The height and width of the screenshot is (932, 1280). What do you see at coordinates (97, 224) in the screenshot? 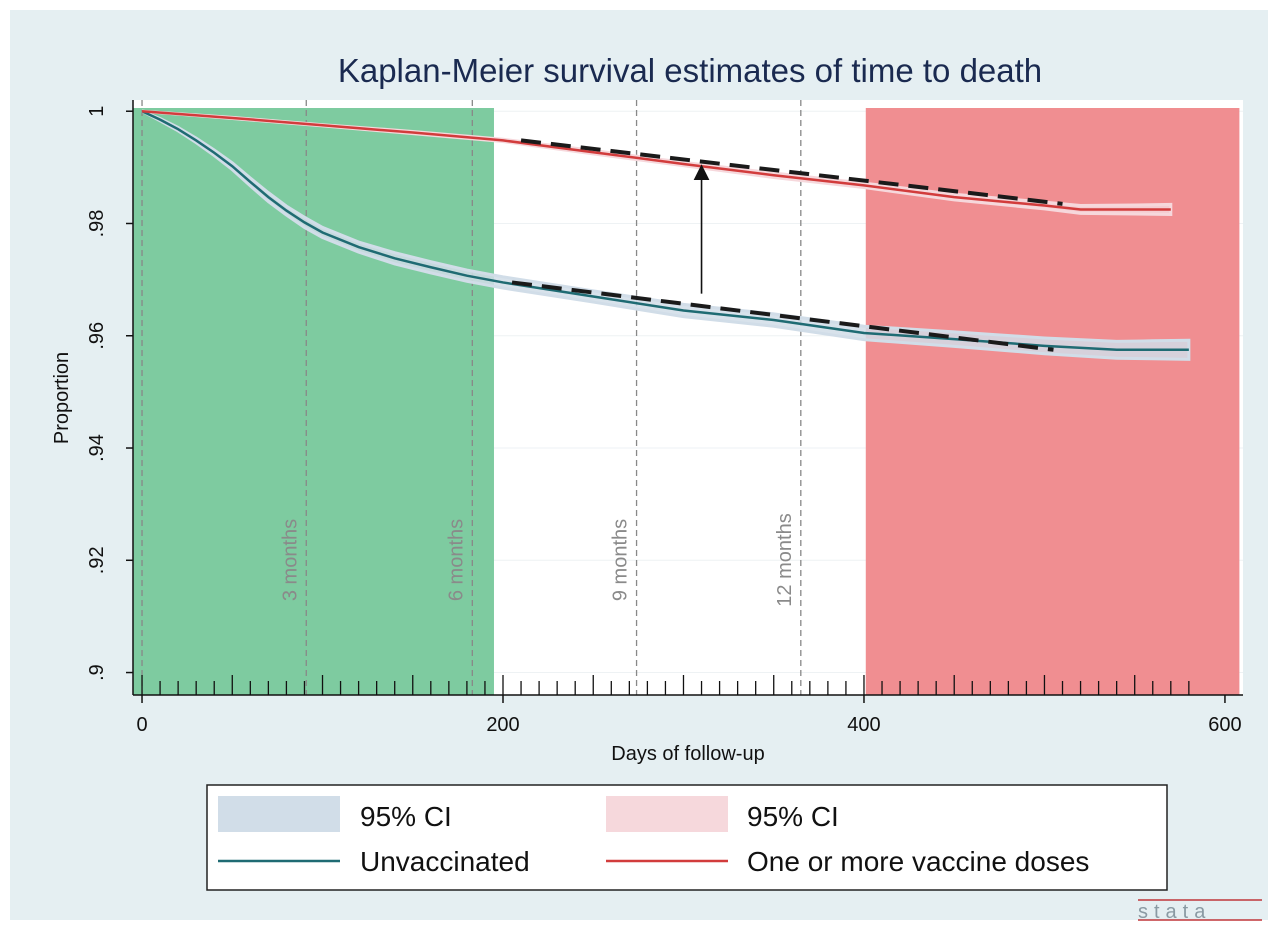
I see `y-tick-label-4: .98` at bounding box center [97, 224].